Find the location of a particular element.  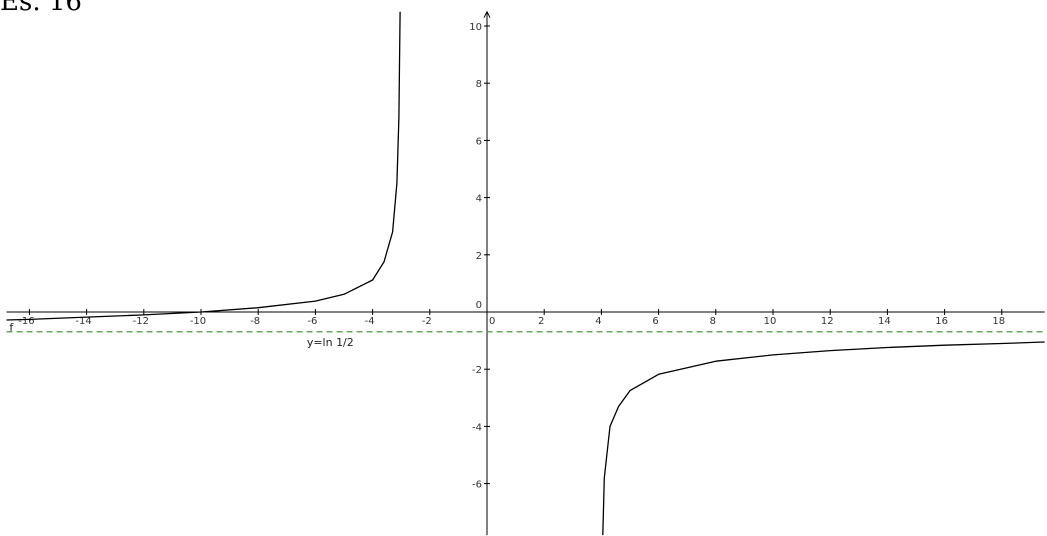

asymptote-label: y=ln 1/2 is located at coordinates (330, 342).